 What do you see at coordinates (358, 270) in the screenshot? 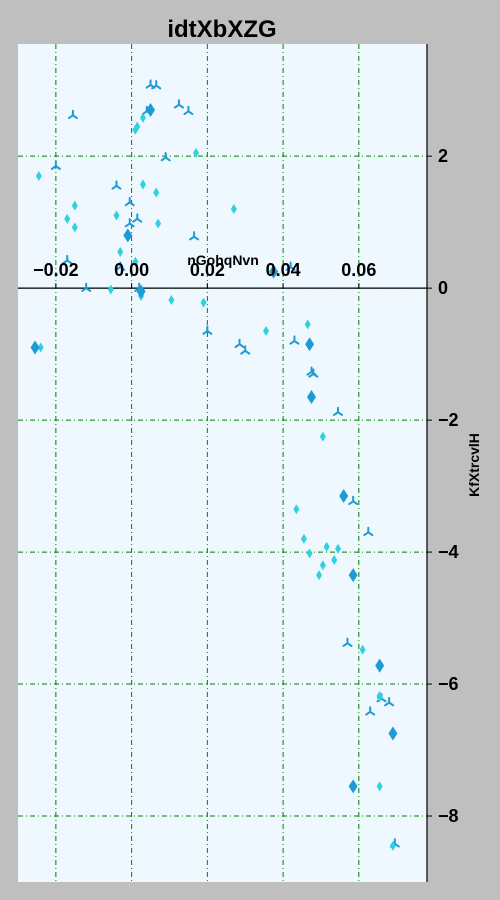
I see `x-tick-label: 0.06` at bounding box center [358, 270].